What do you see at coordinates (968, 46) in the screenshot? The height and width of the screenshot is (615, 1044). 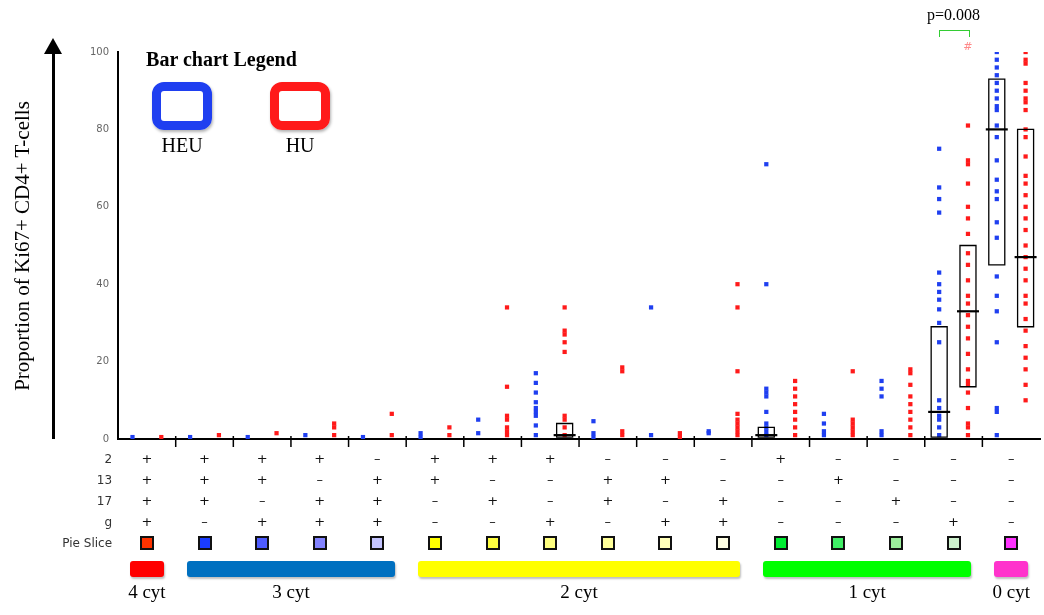 I see `annotation: #` at bounding box center [968, 46].